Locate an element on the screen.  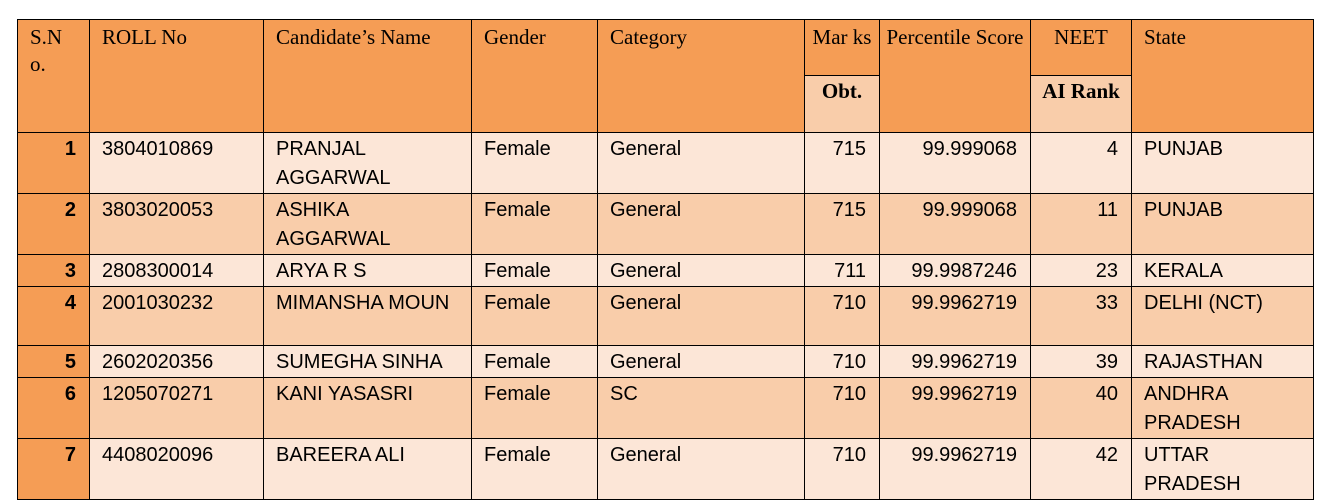
sno-cell: 1 is located at coordinates (53, 163).